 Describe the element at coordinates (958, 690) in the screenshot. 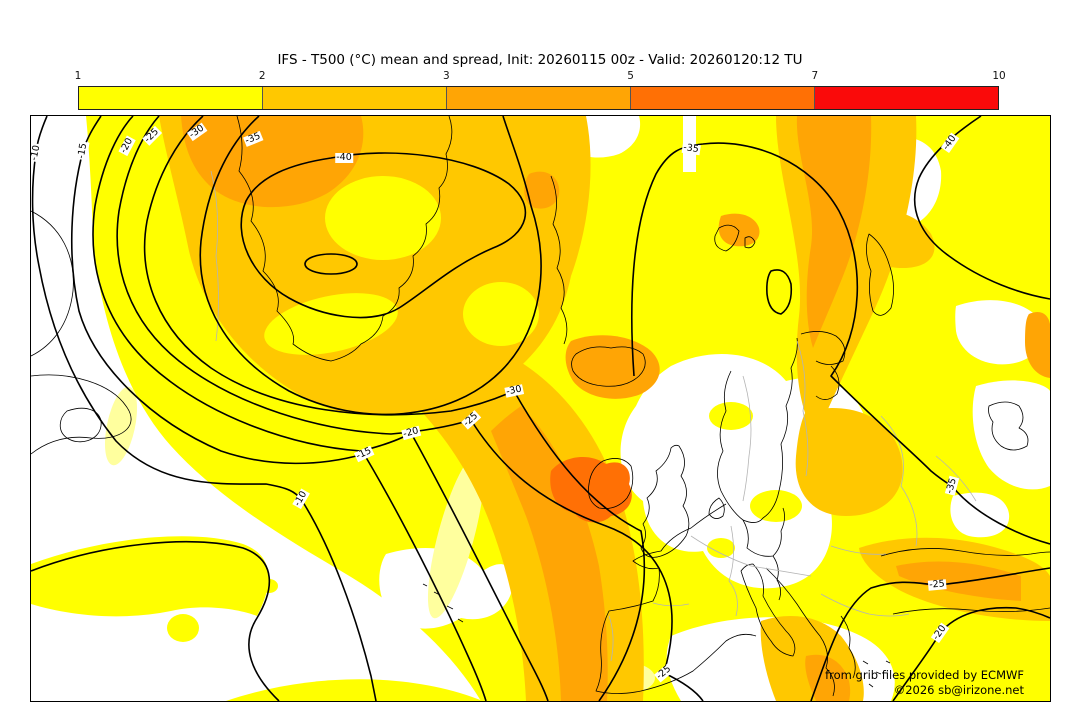

I see `attribution-line-2: ©2026 sb@irizone.net` at that location.